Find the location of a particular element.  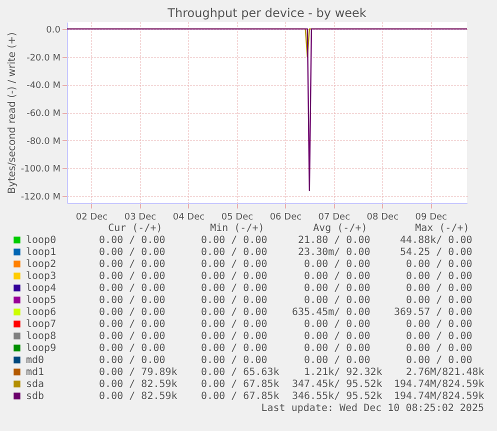

legend-label: loop5 is located at coordinates (41, 300).